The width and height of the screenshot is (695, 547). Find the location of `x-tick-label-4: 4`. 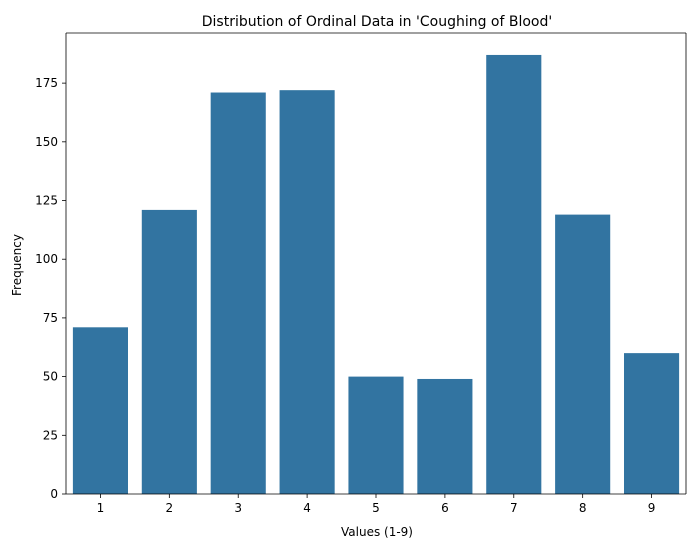

x-tick-label-4: 4 is located at coordinates (307, 508).